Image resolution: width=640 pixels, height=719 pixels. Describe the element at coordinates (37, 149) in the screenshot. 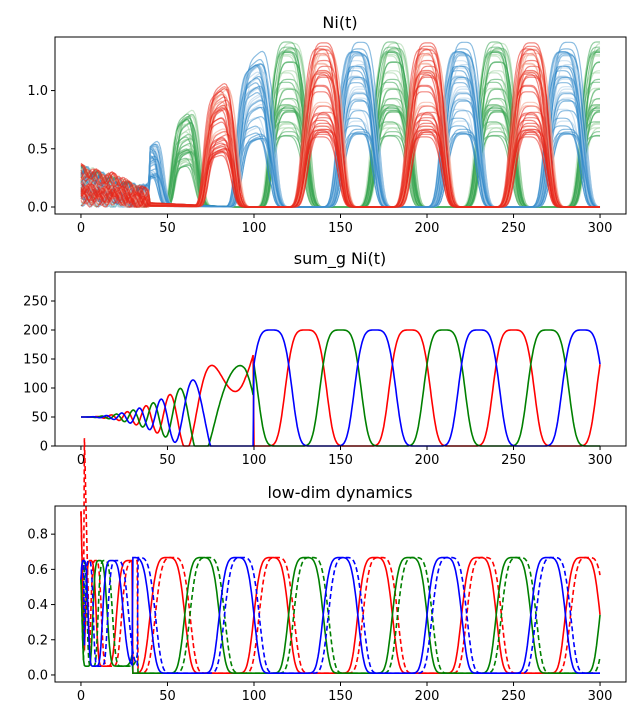

I see `y-tick-label: 0.5` at that location.